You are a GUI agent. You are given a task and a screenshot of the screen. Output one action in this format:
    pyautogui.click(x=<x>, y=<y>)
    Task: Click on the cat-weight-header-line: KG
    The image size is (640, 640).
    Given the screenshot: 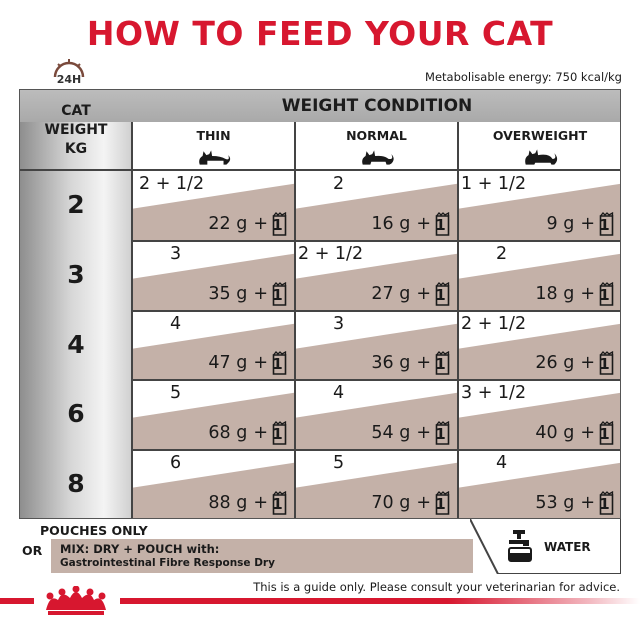 What is the action you would take?
    pyautogui.click(x=76, y=149)
    